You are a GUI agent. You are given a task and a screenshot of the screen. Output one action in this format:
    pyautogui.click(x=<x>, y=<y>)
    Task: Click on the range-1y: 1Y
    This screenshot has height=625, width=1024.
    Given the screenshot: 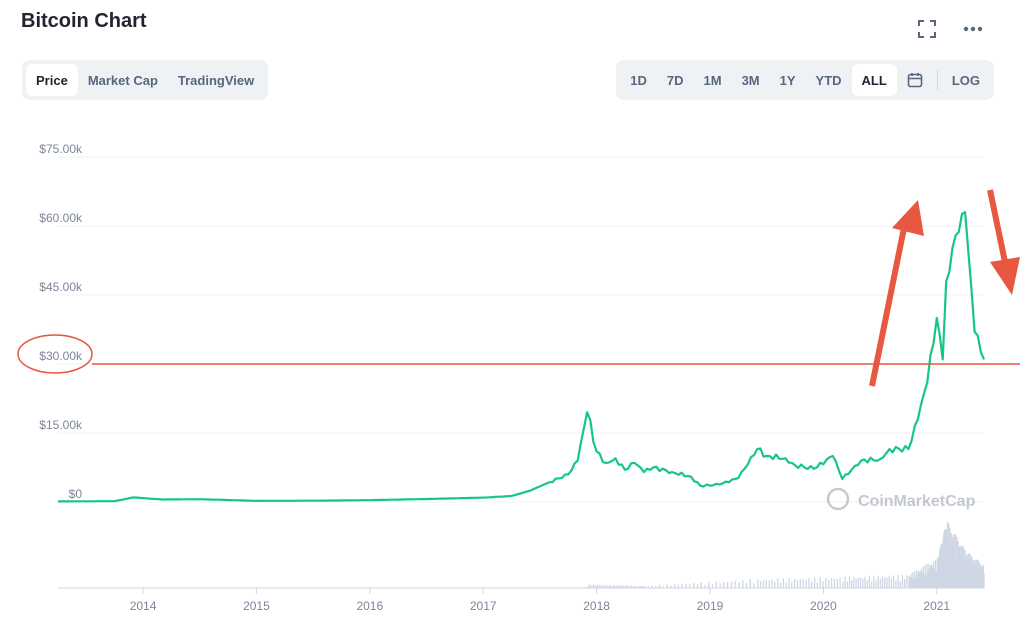 What is the action you would take?
    pyautogui.click(x=787, y=80)
    